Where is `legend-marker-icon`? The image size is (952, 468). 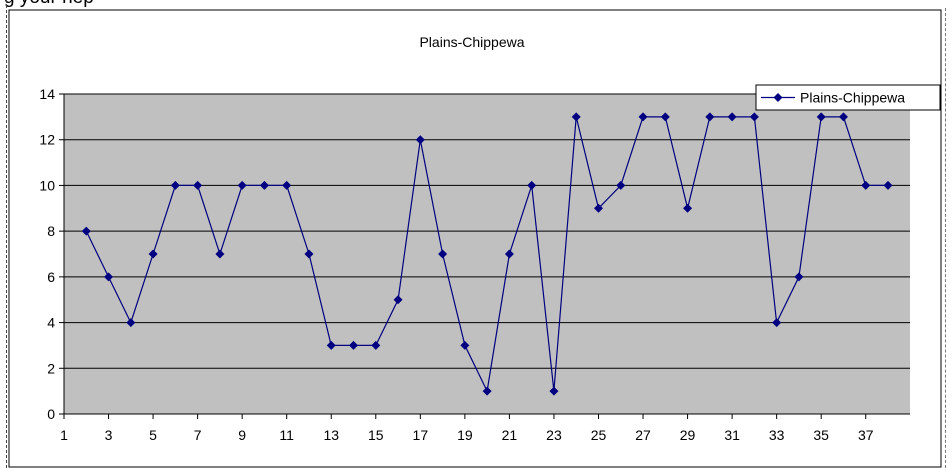 legend-marker-icon is located at coordinates (778, 97).